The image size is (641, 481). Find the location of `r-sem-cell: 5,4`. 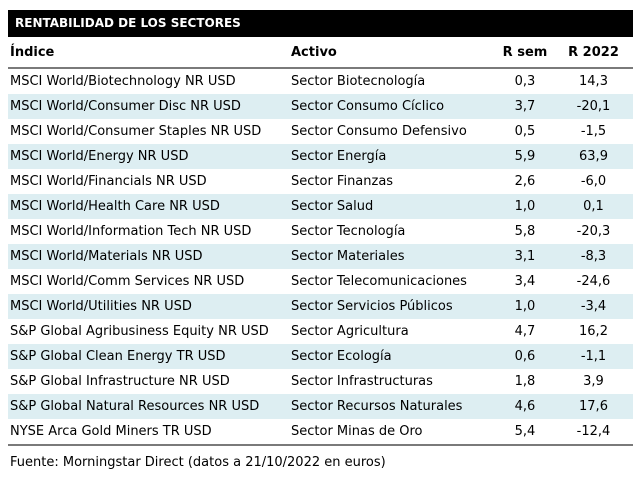

r-sem-cell: 5,4 is located at coordinates (525, 432).